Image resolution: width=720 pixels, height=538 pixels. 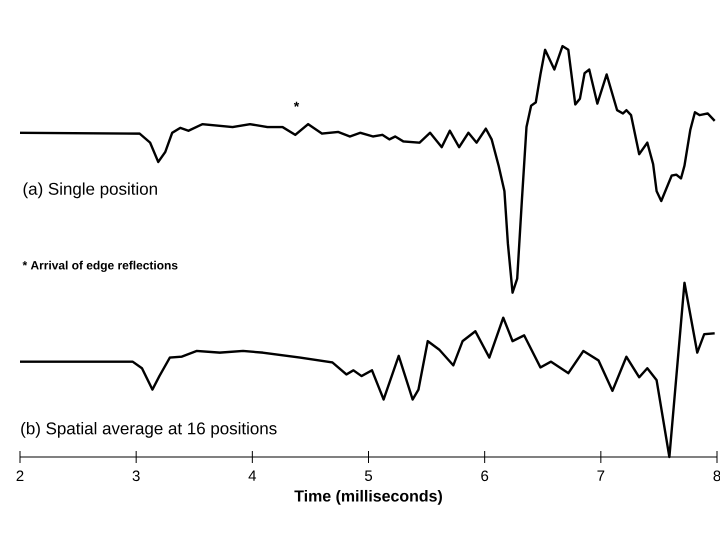 I want to click on x-tick-label: 6, so click(x=484, y=476).